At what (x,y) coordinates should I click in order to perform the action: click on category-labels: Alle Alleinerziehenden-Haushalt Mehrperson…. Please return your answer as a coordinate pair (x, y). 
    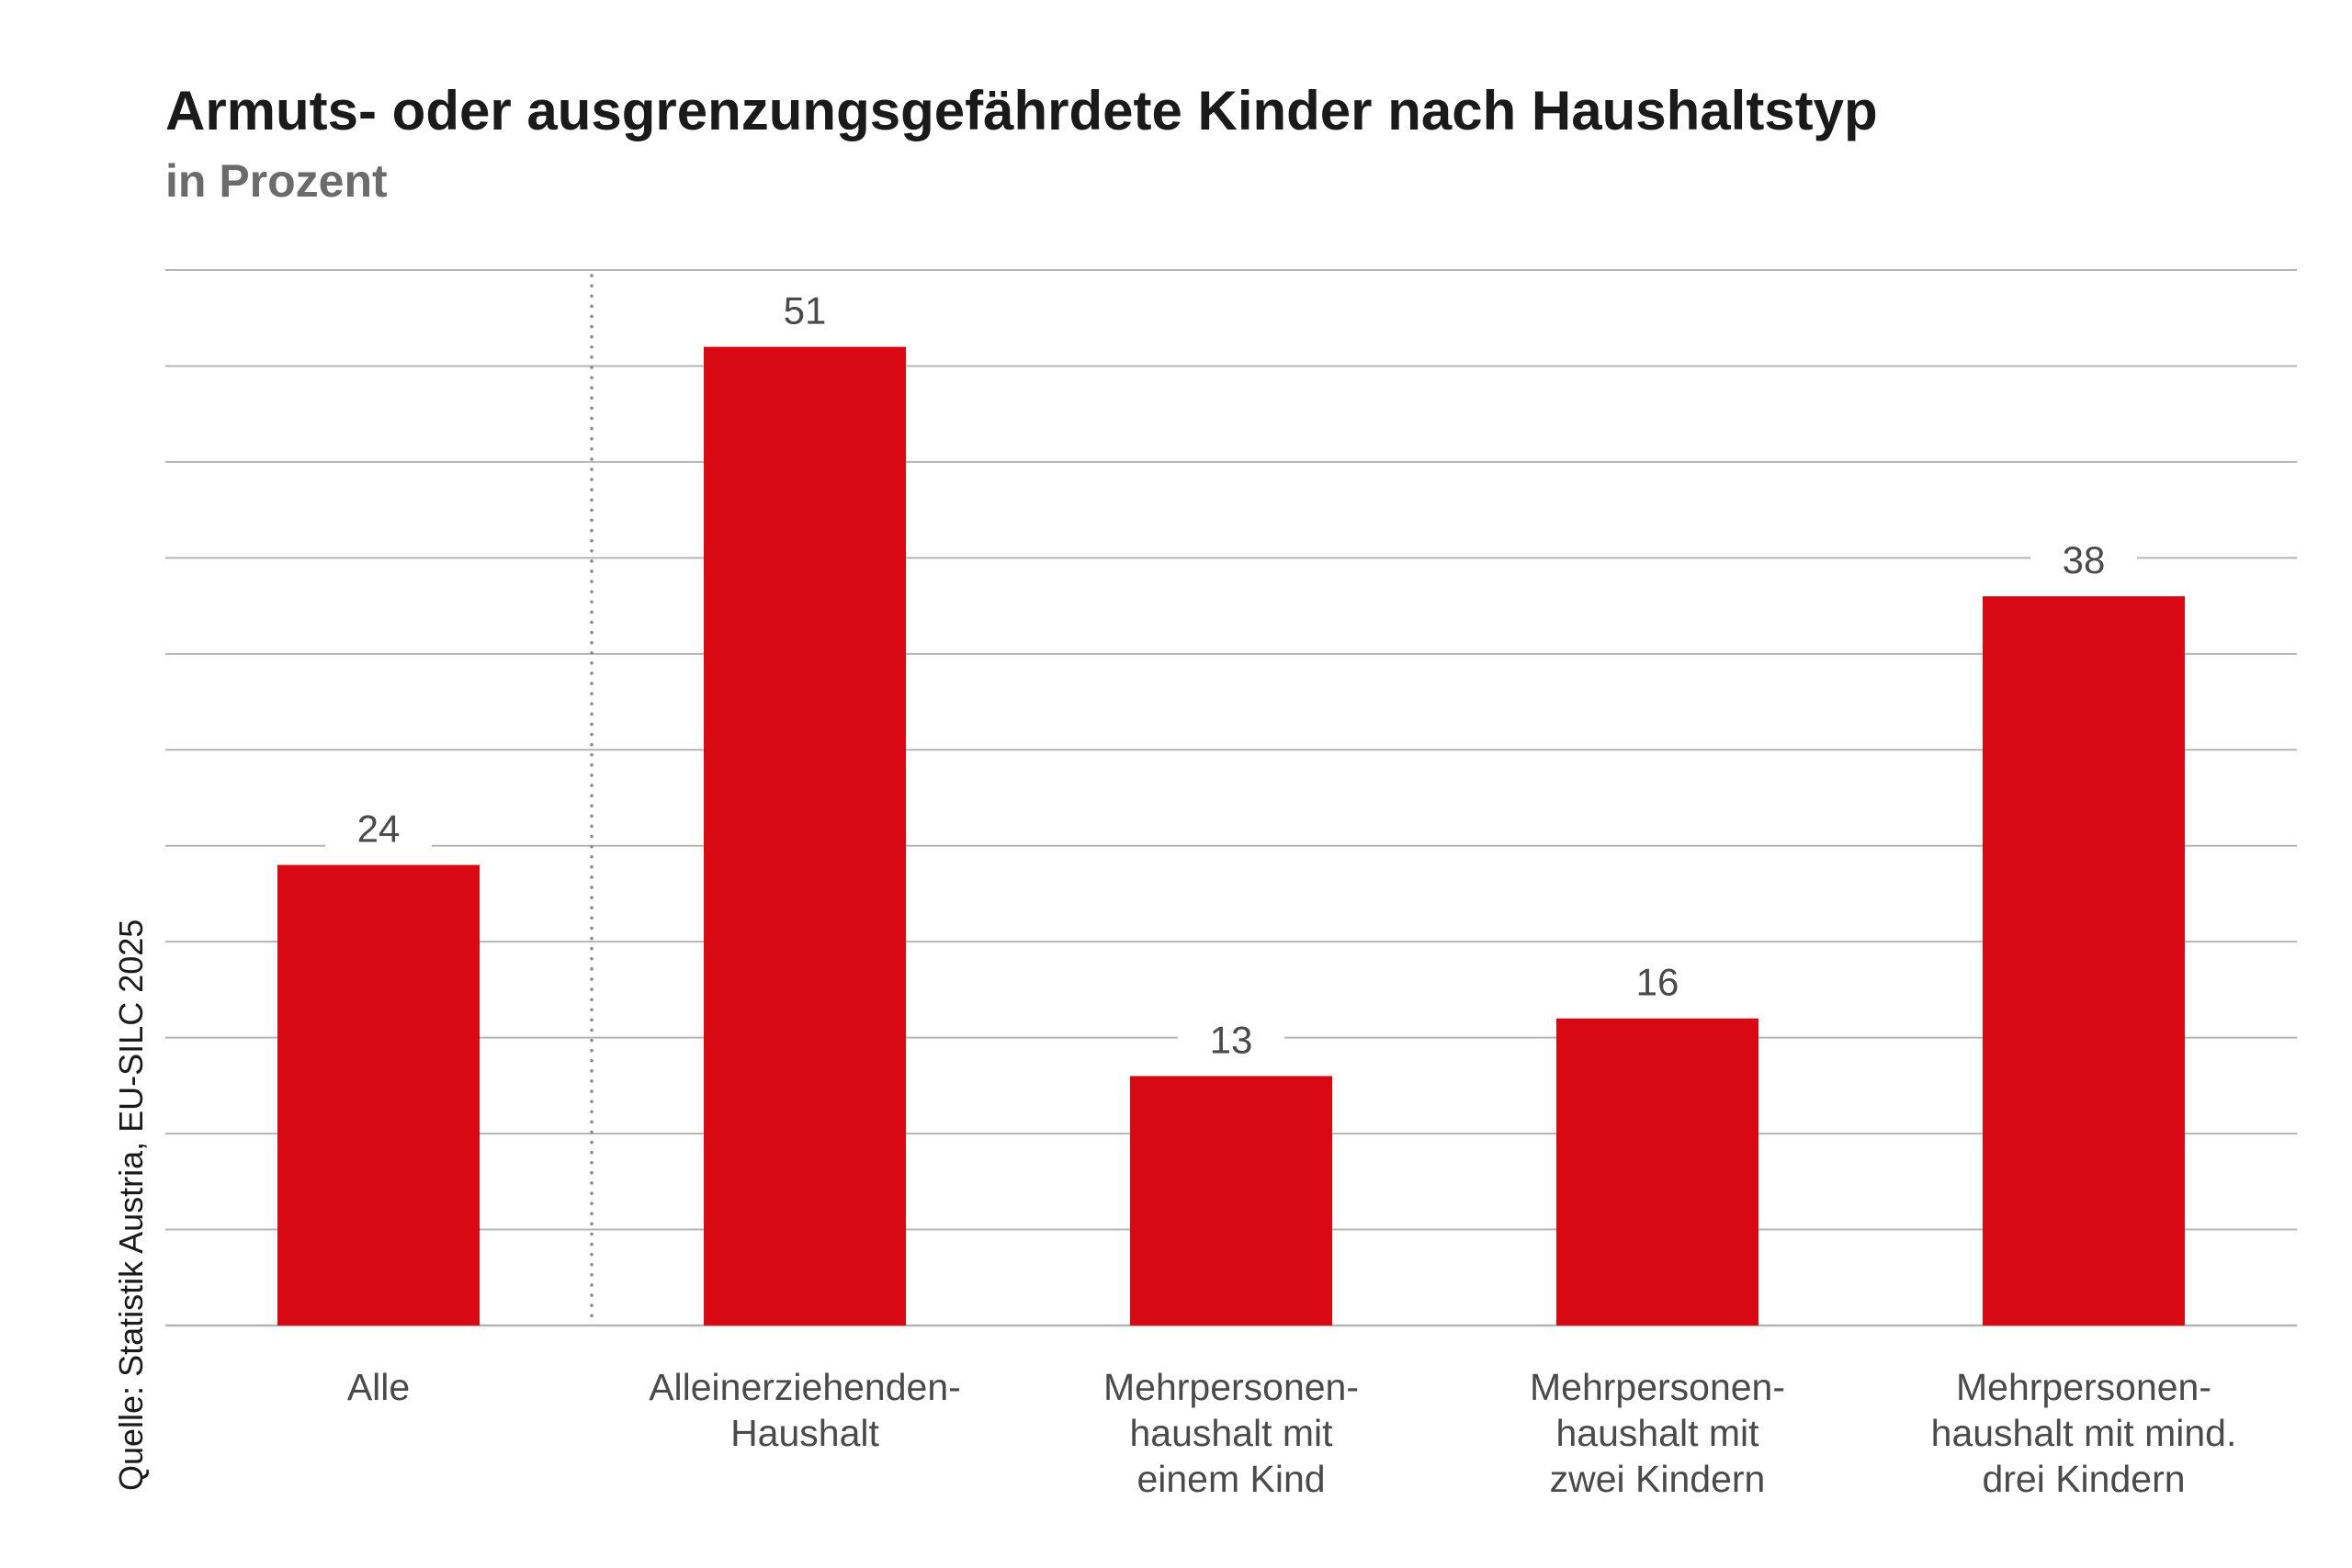
    Looking at the image, I should click on (1292, 1433).